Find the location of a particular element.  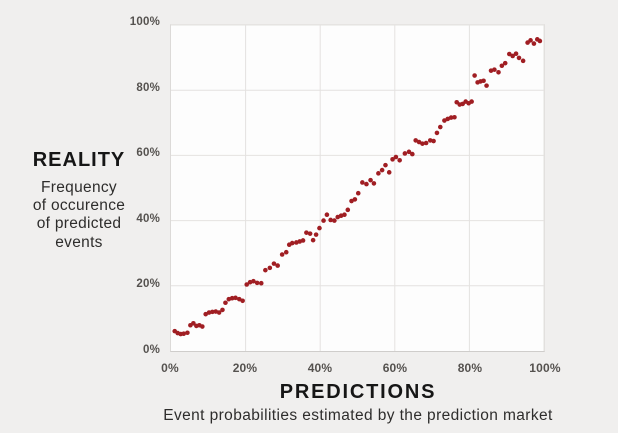

x-tick-label: 20% is located at coordinates (245, 368).